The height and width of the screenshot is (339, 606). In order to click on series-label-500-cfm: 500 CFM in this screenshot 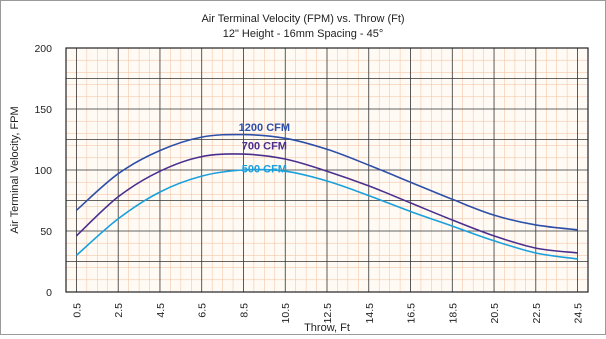, I will do `click(264, 169)`.